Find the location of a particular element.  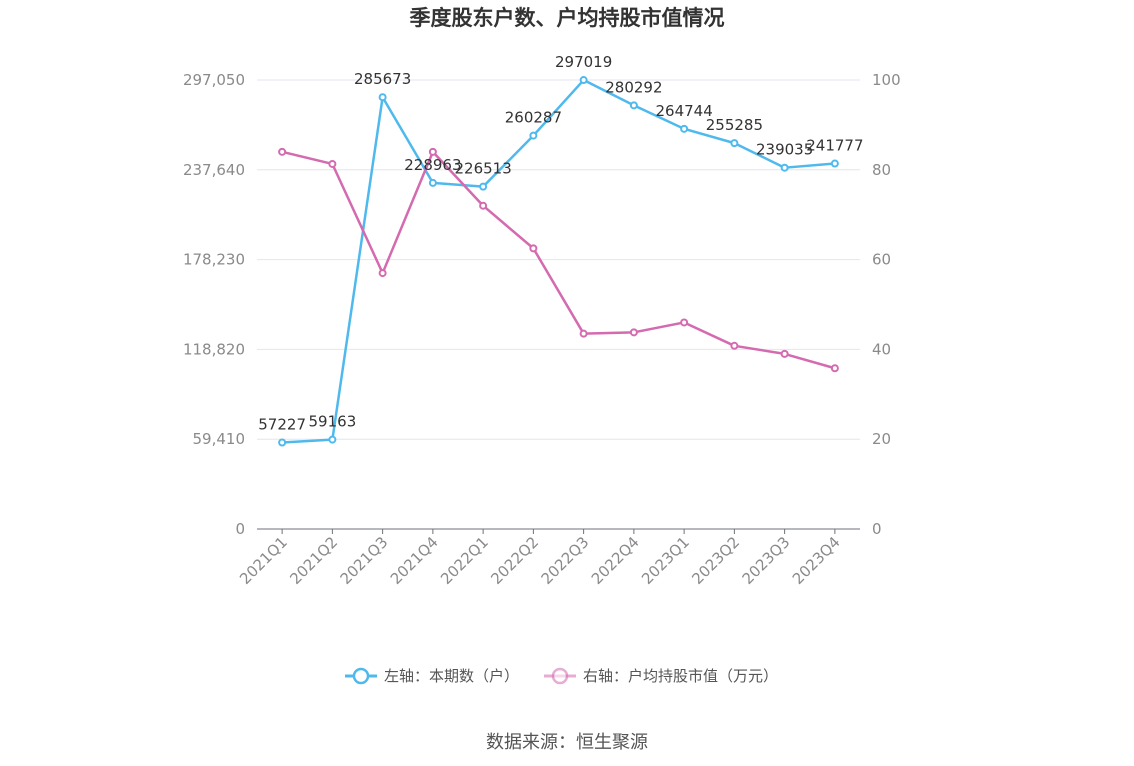

x-tick-label: 2023Q2 is located at coordinates (715, 560).